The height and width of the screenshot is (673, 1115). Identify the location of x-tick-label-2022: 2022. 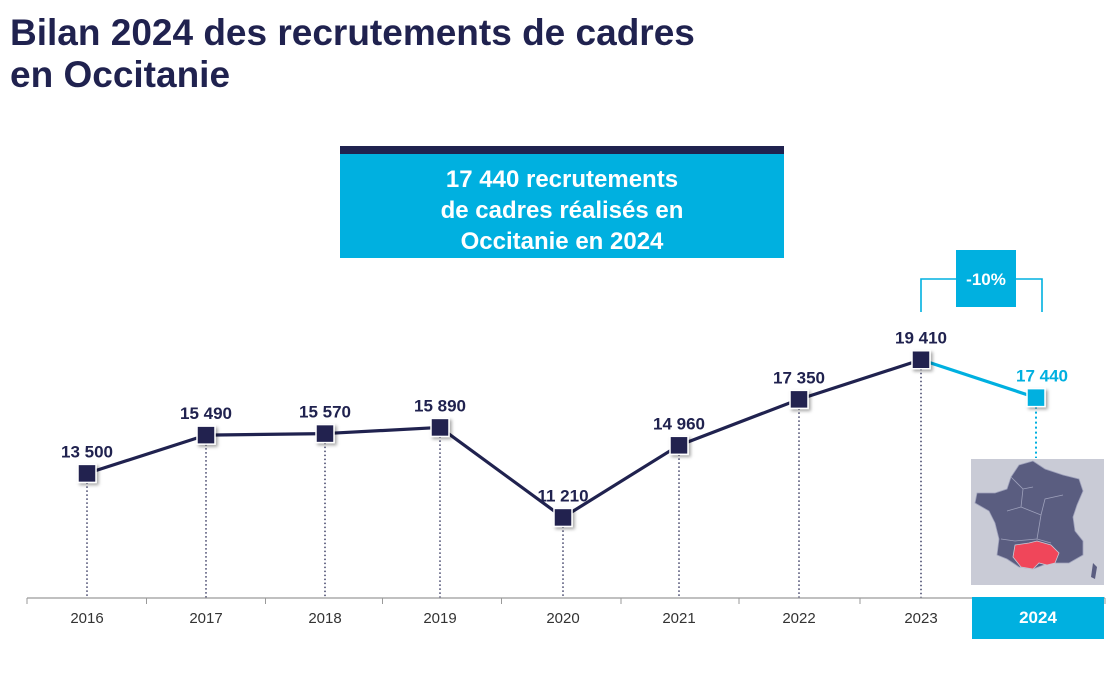
(798, 618).